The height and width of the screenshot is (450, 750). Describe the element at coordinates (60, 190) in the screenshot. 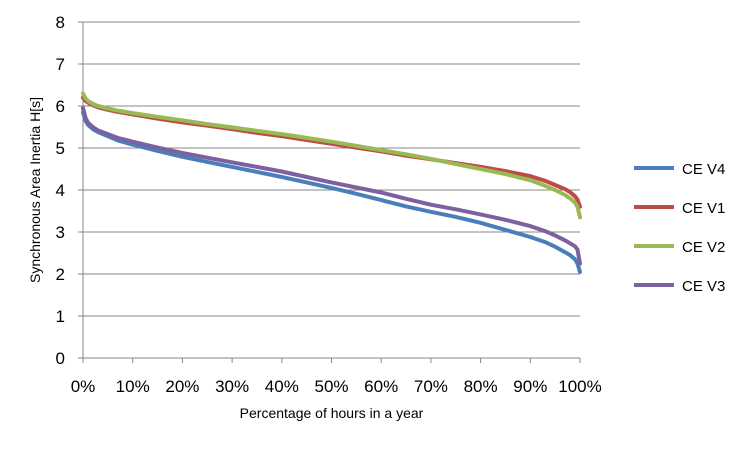

I see `y-tick-label: 4` at that location.